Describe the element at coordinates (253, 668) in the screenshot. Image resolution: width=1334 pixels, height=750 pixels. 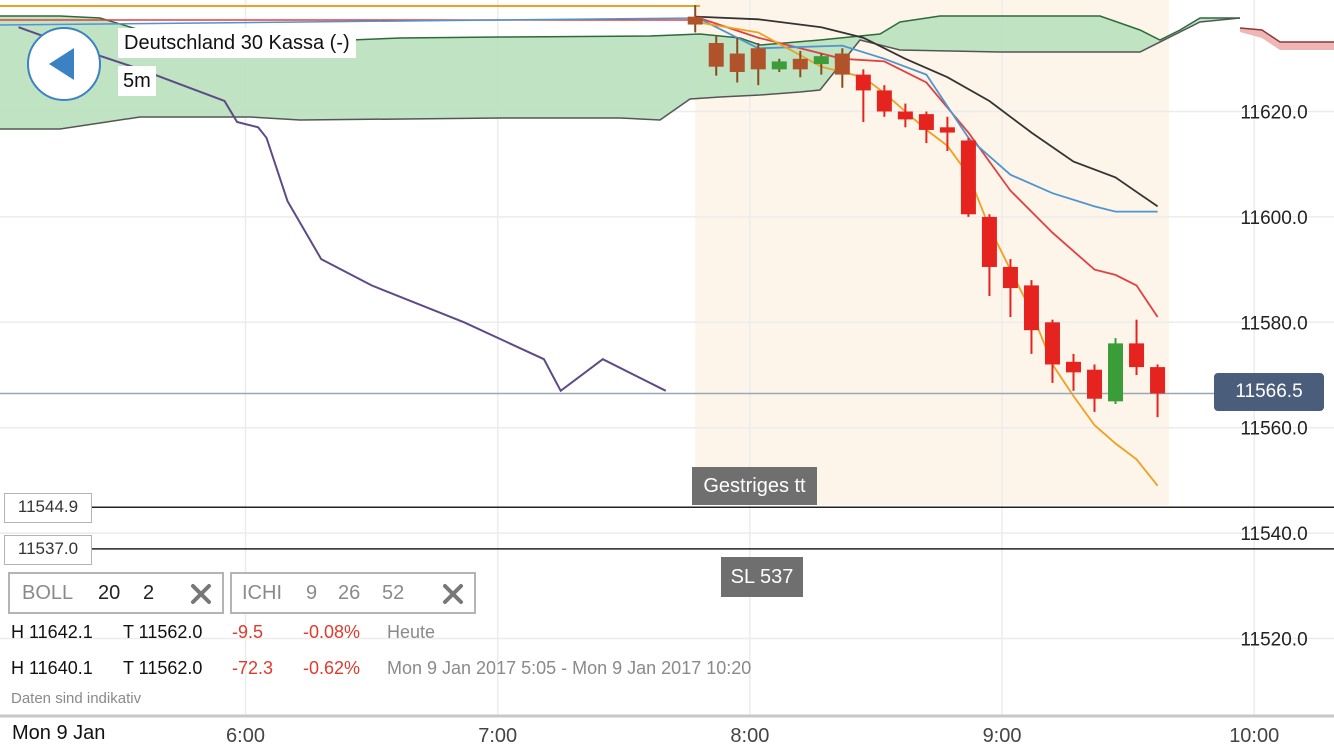
I see `stat-change: -72.3` at that location.